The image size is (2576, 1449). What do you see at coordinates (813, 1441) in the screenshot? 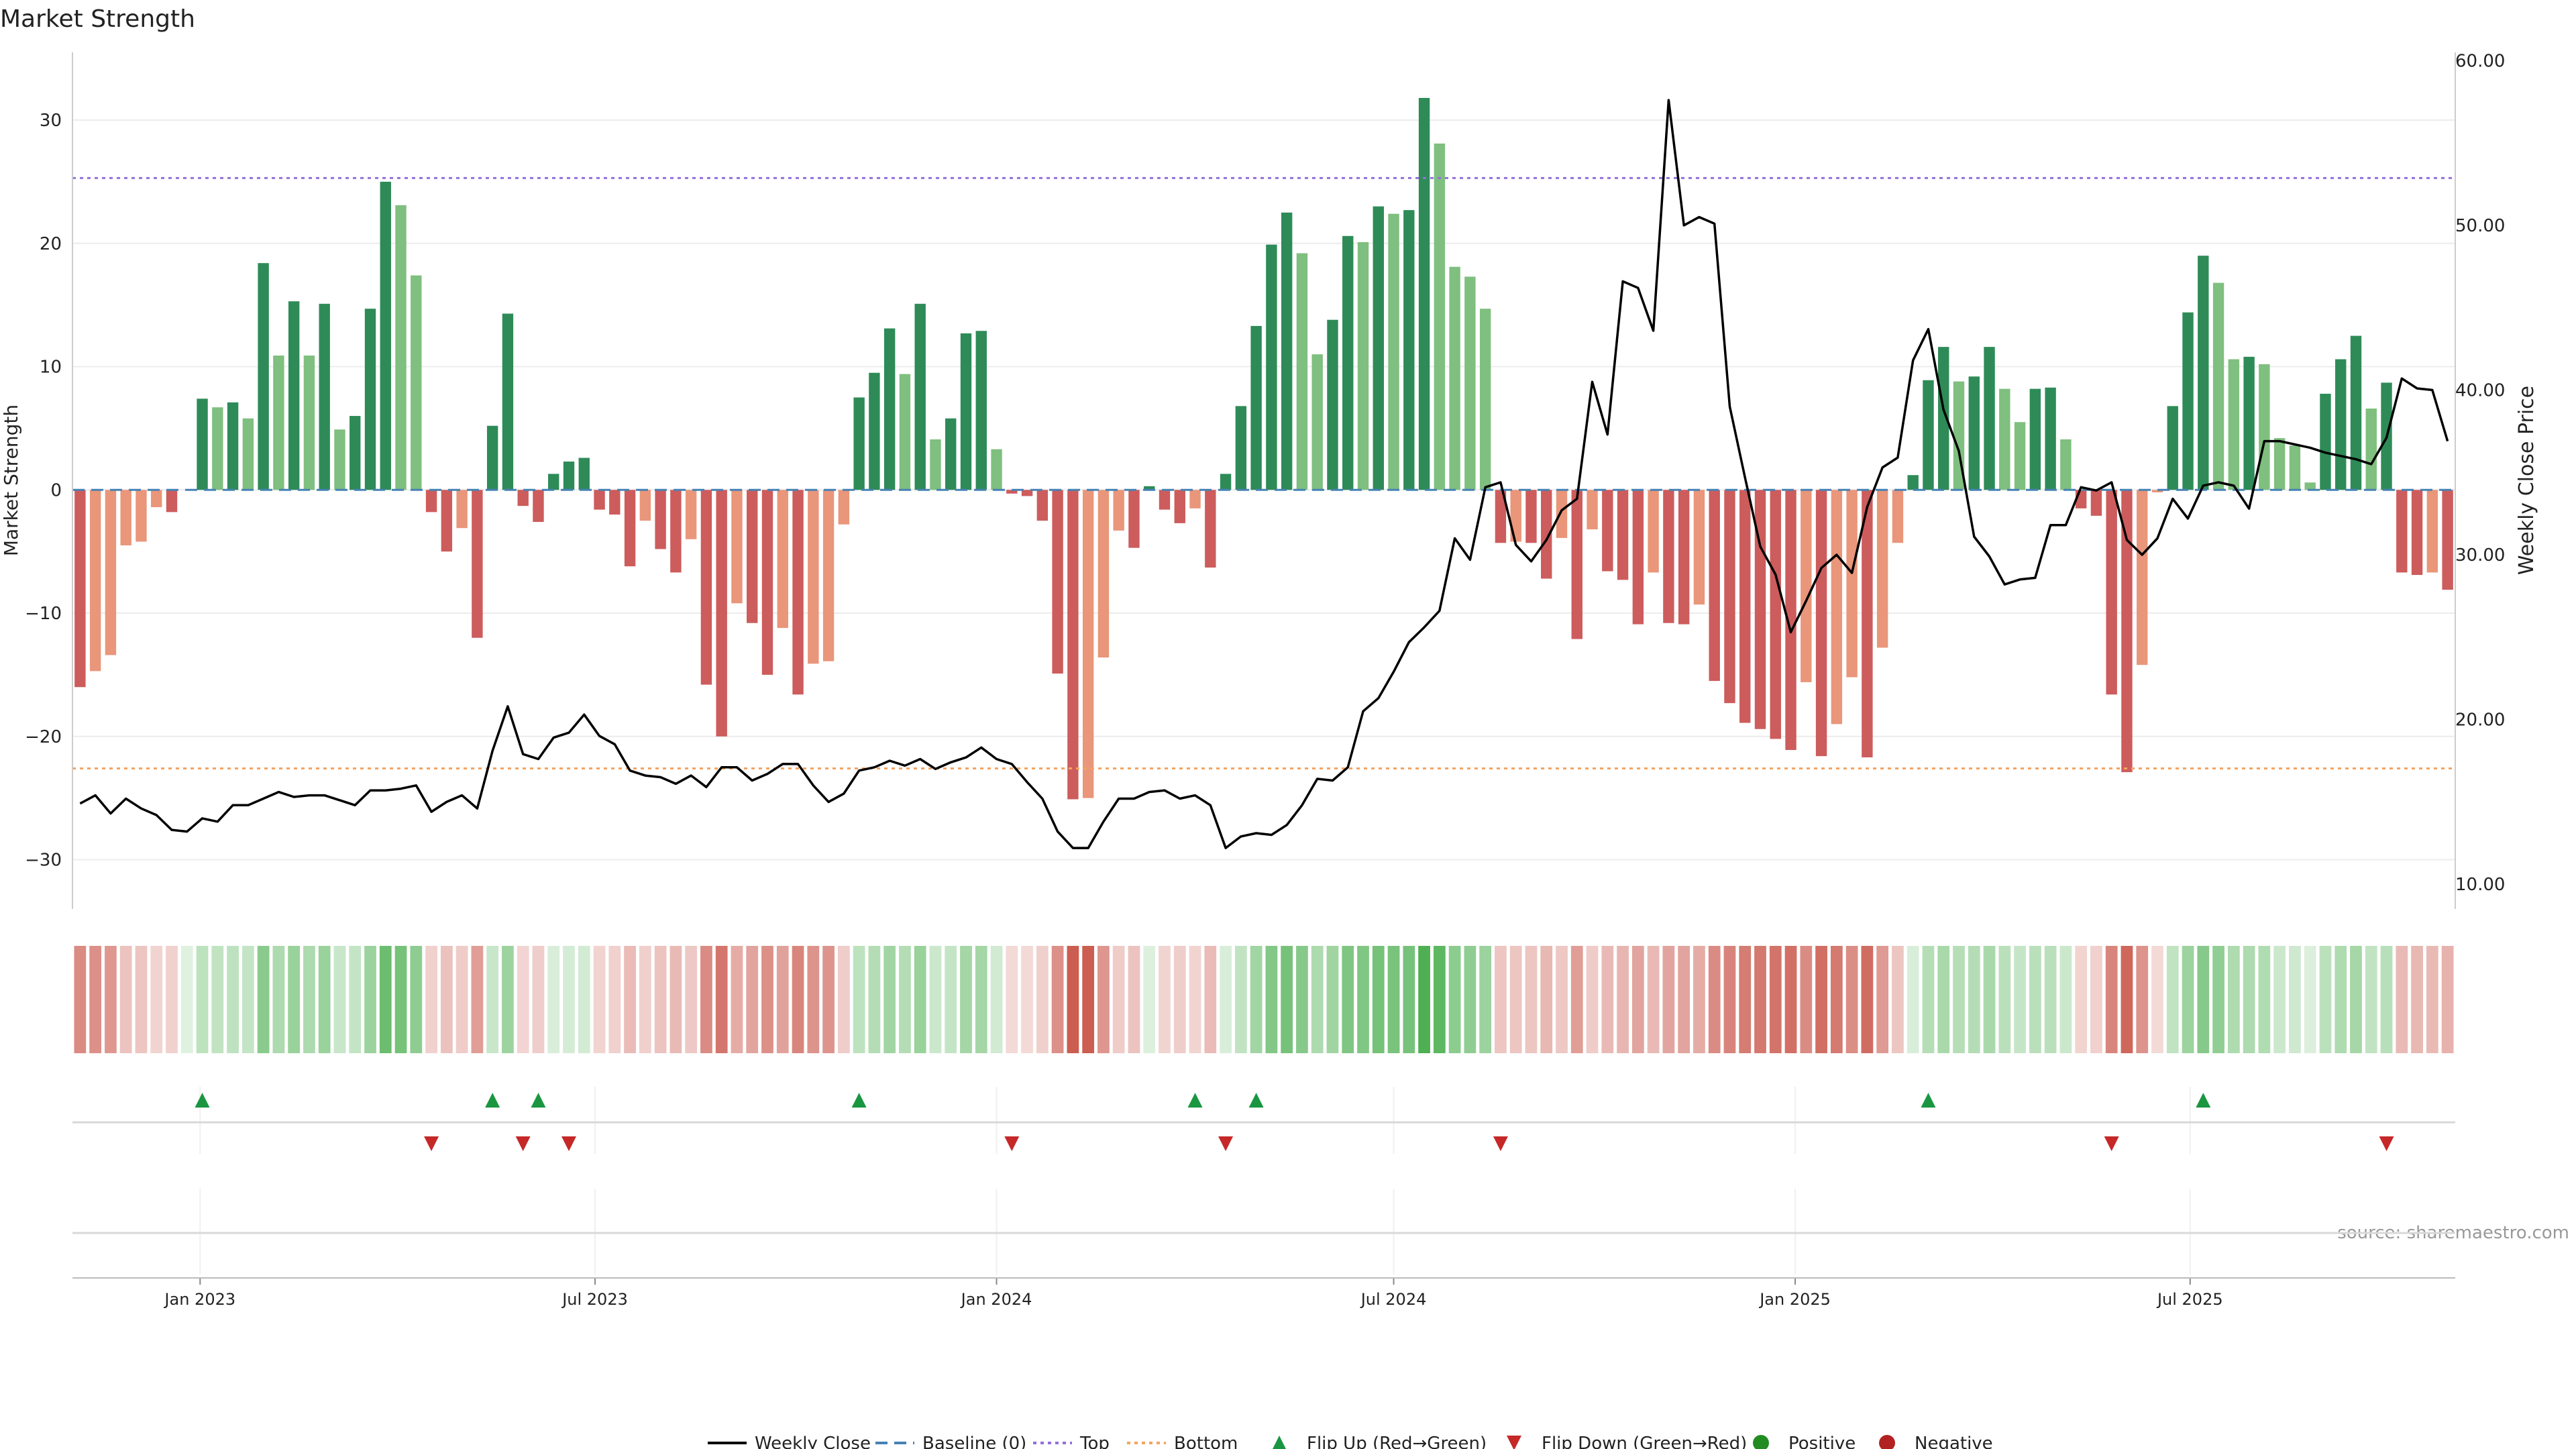
I see `legend-label: Weekly Close` at bounding box center [813, 1441].